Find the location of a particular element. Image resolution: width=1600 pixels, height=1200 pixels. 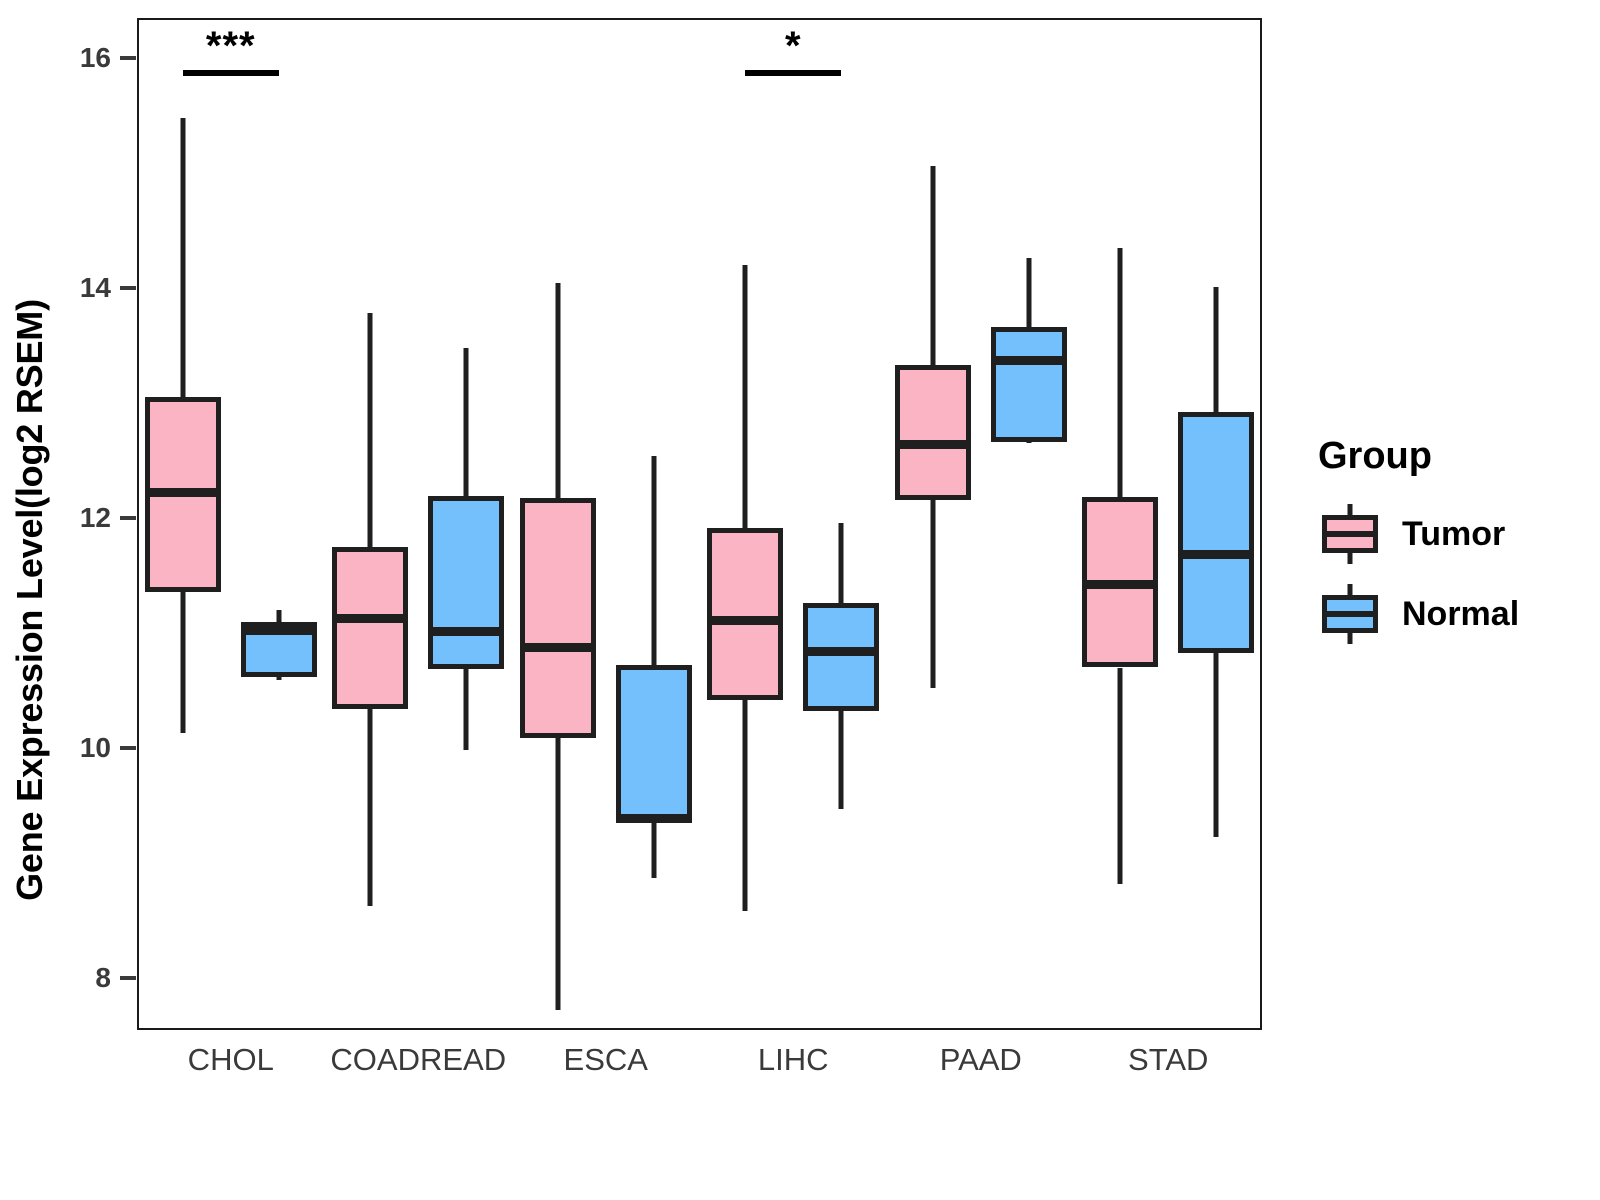

legend-item-label: Tumor is located at coordinates (1454, 533).